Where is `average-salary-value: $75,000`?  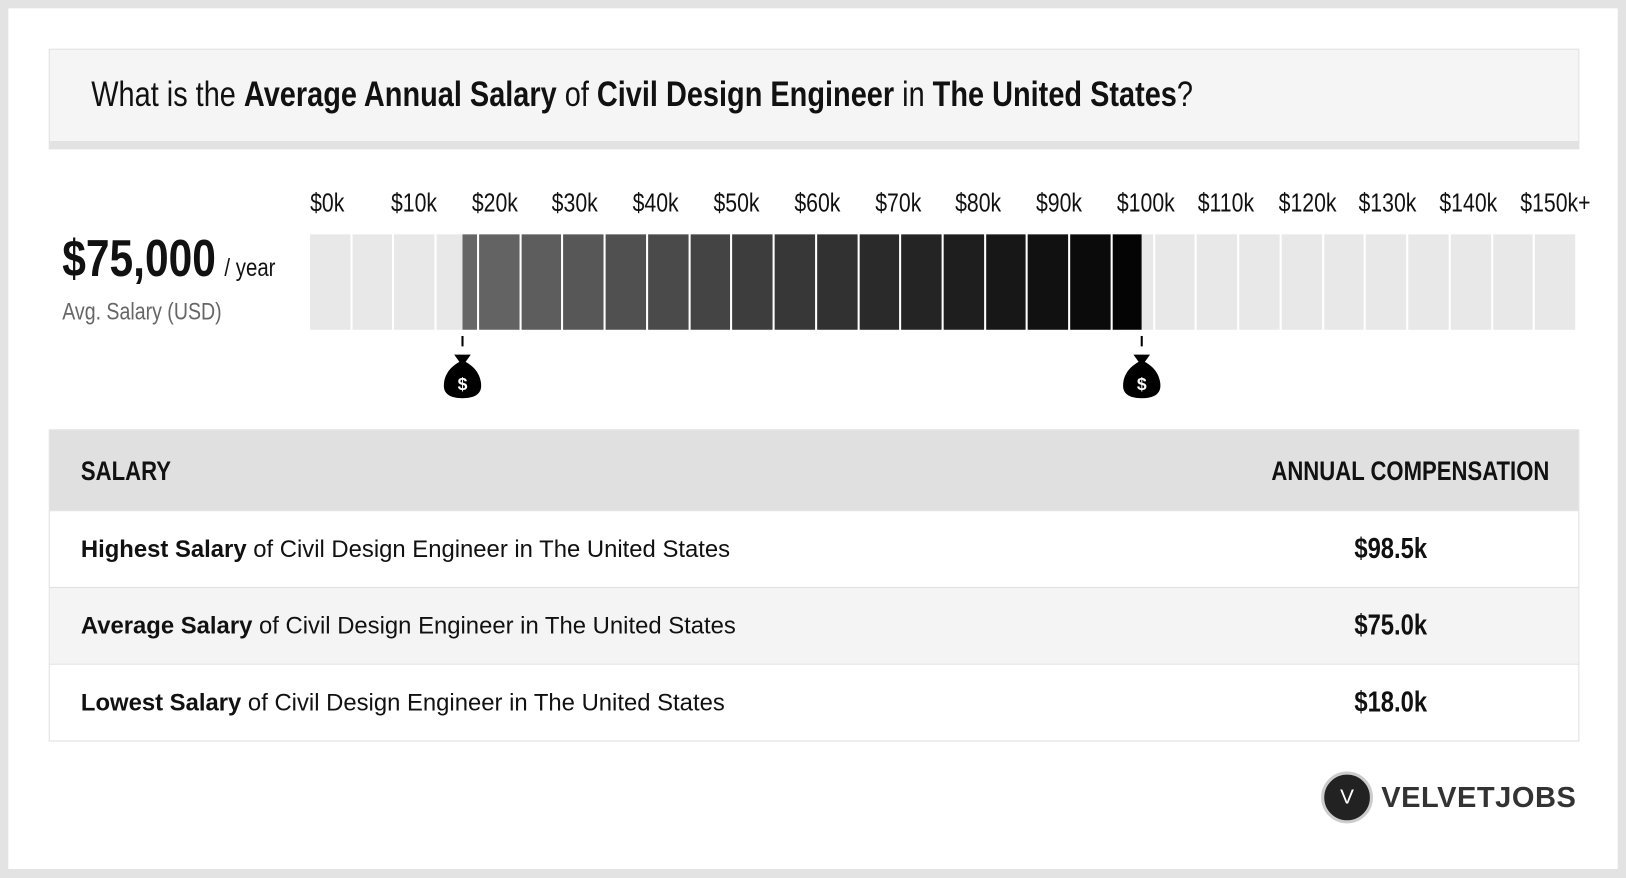
average-salary-value: $75,000 is located at coordinates (139, 258).